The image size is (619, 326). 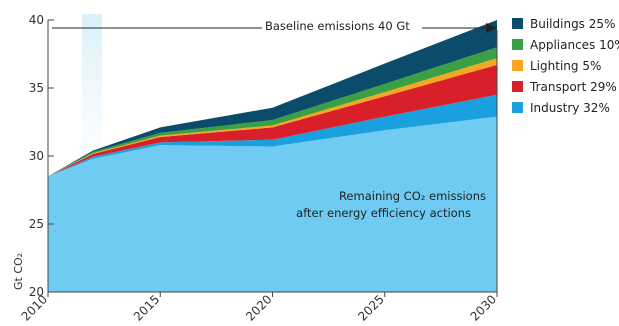 What do you see at coordinates (36, 88) in the screenshot?
I see `y-tick-label-35: 35` at bounding box center [36, 88].